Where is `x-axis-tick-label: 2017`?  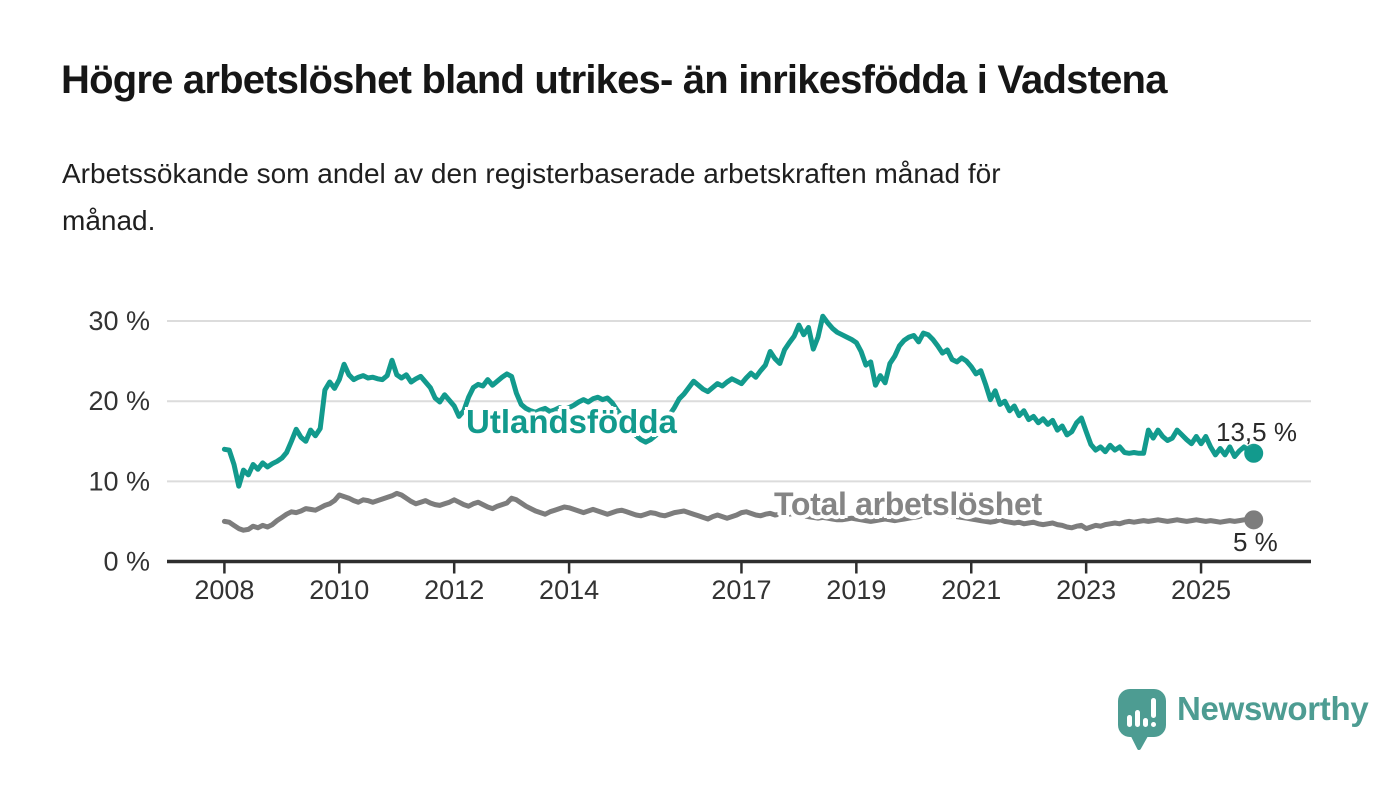
x-axis-tick-label: 2017 is located at coordinates (741, 590).